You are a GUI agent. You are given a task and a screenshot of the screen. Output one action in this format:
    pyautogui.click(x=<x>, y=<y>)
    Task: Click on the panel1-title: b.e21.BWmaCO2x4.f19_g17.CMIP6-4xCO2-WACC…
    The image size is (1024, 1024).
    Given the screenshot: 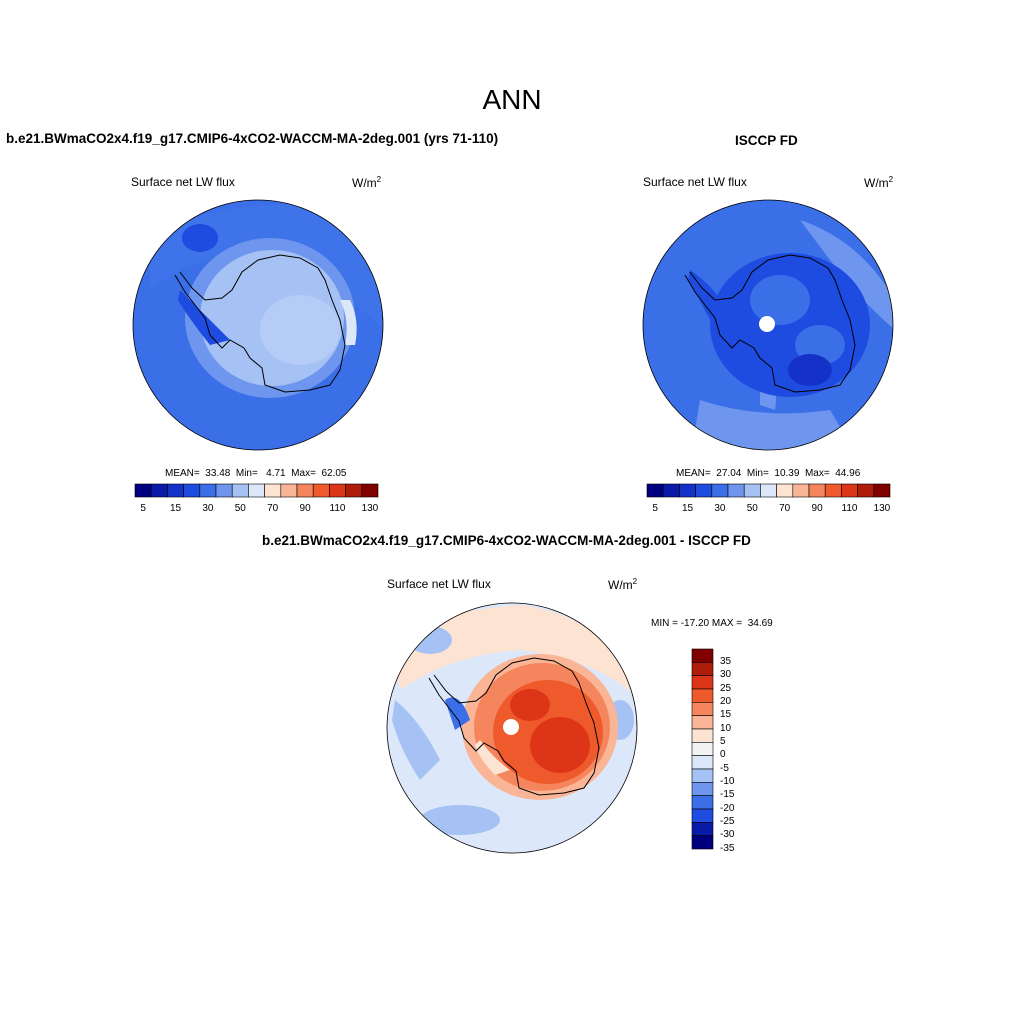 What is the action you would take?
    pyautogui.click(x=252, y=138)
    